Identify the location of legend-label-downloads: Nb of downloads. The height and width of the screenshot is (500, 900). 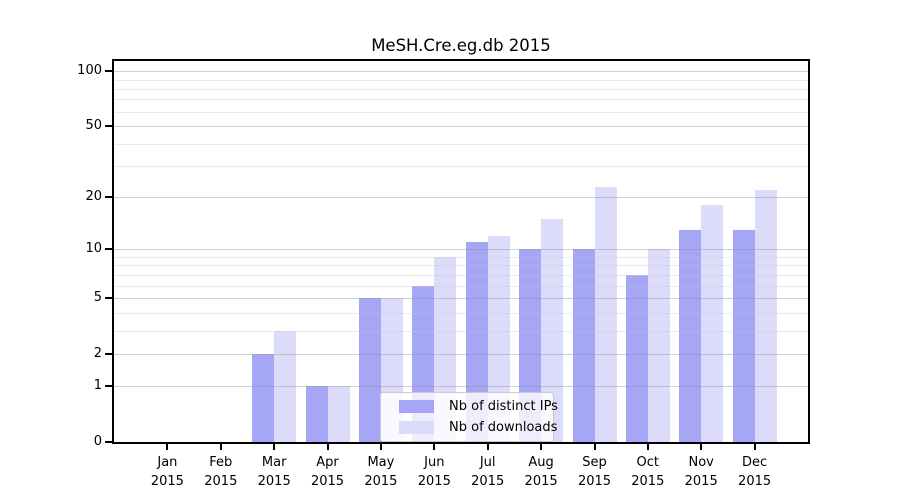
(503, 427).